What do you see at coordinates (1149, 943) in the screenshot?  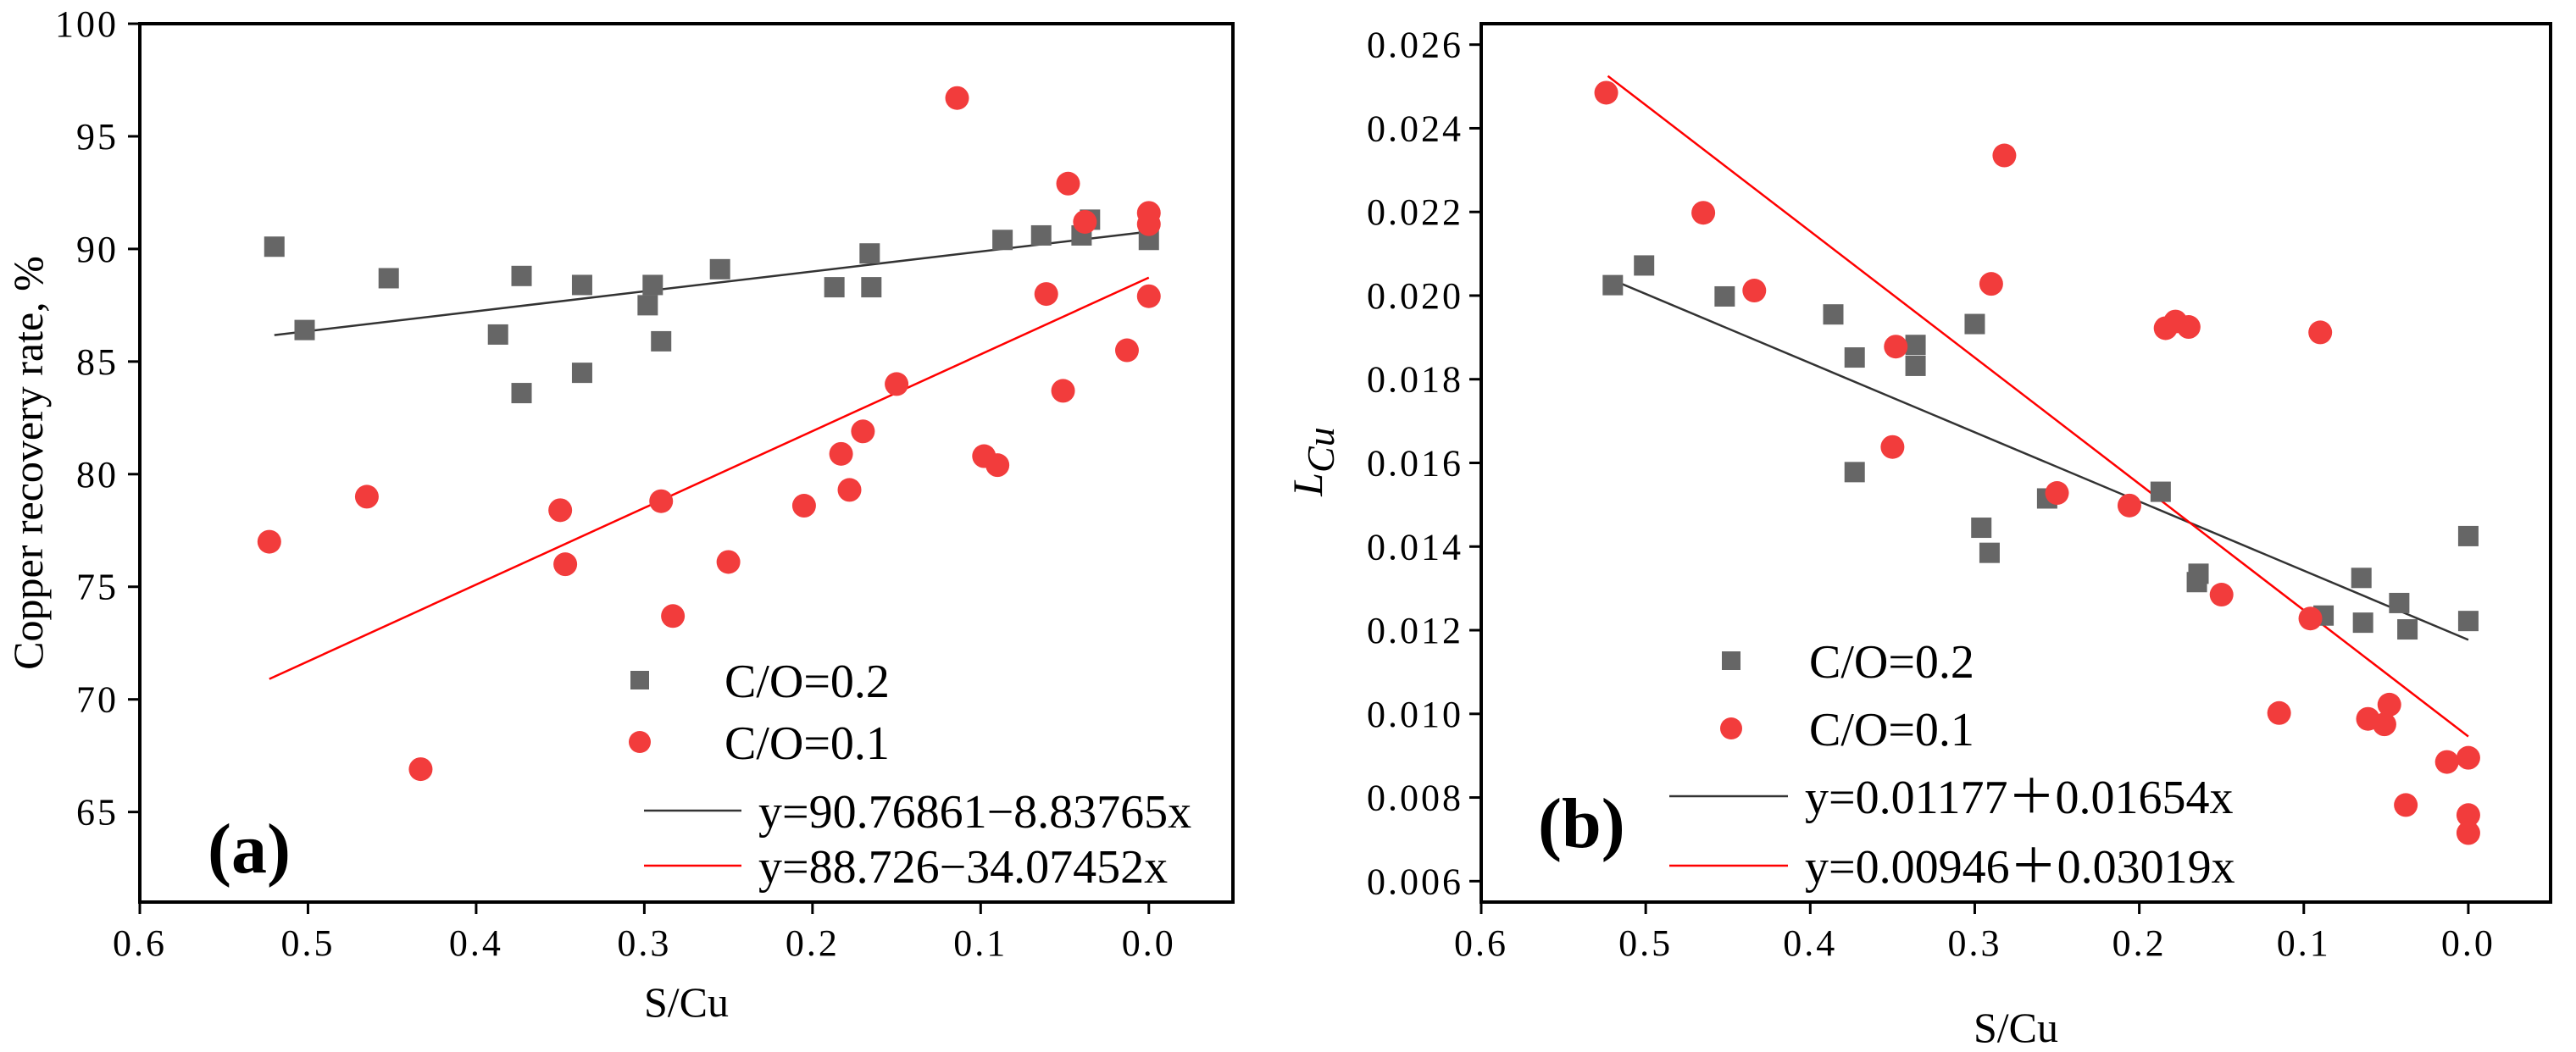 I see `x-tick-label: 0.0` at bounding box center [1149, 943].